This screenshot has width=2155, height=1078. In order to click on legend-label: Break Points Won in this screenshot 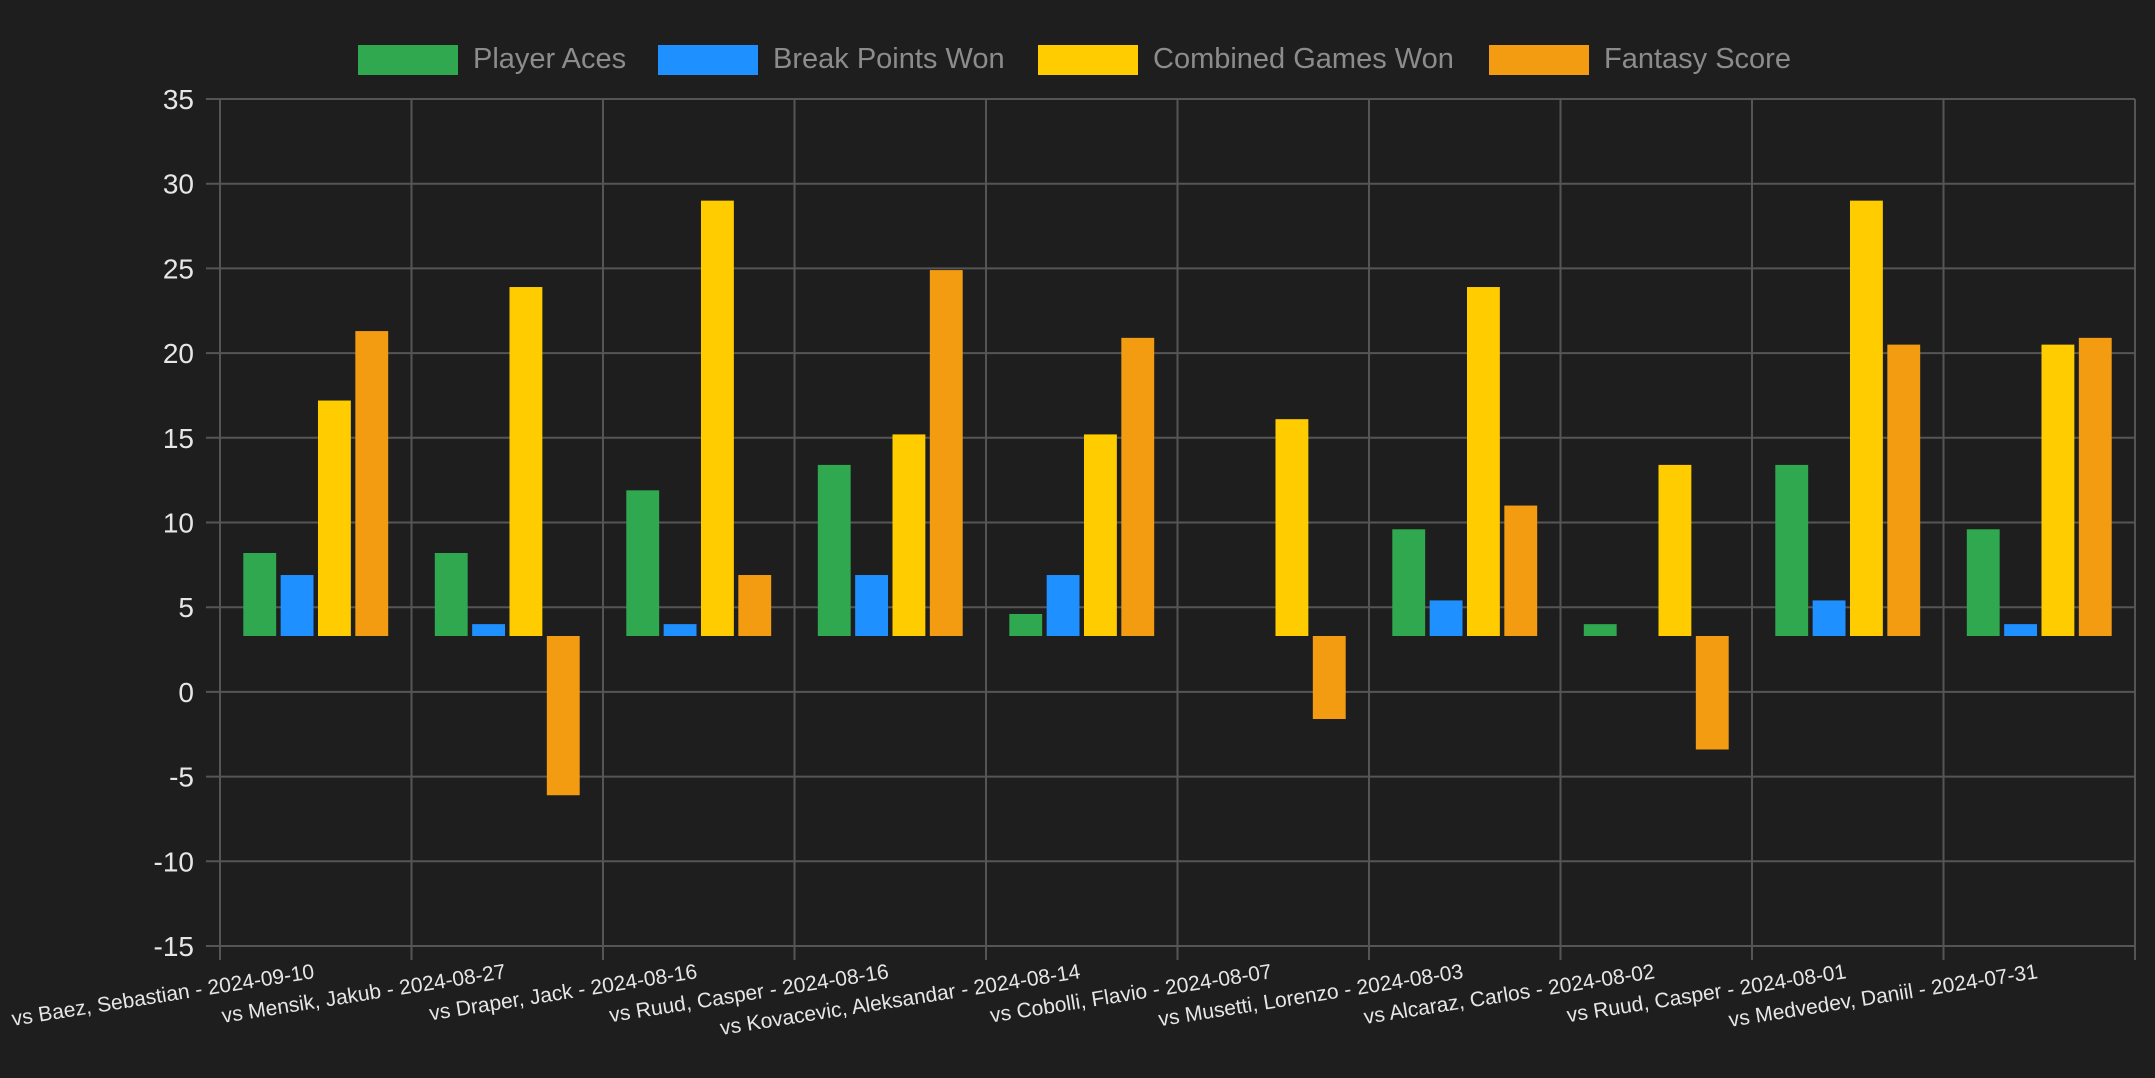, I will do `click(889, 59)`.